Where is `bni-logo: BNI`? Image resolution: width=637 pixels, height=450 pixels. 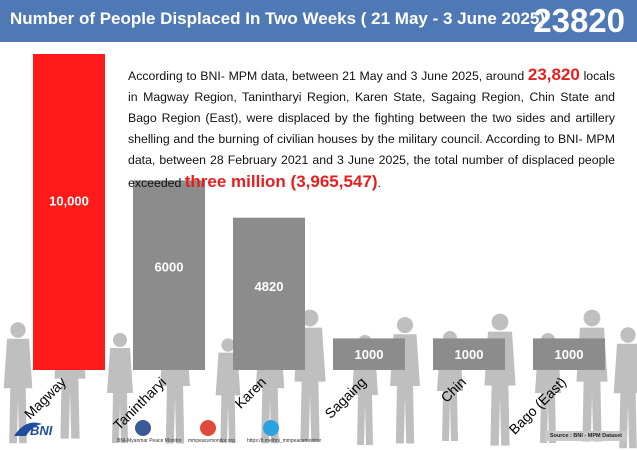 bni-logo: BNI is located at coordinates (33, 430).